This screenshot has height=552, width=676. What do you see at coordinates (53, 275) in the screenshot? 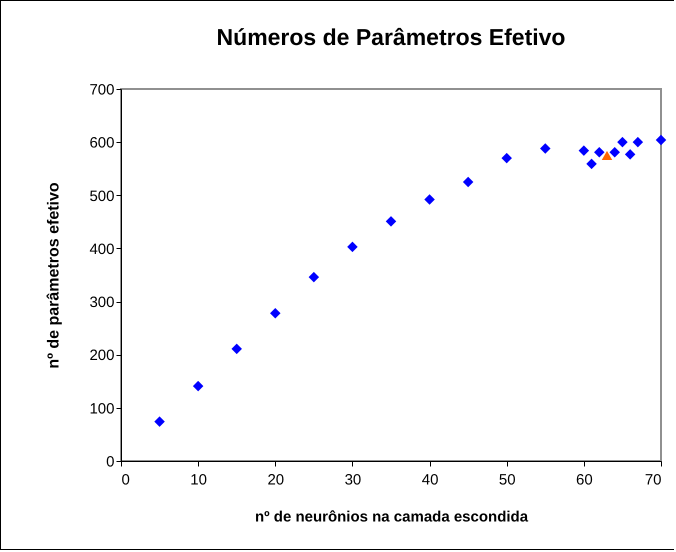
I see `y-axis-title: nº de parâmetros efetivo` at bounding box center [53, 275].